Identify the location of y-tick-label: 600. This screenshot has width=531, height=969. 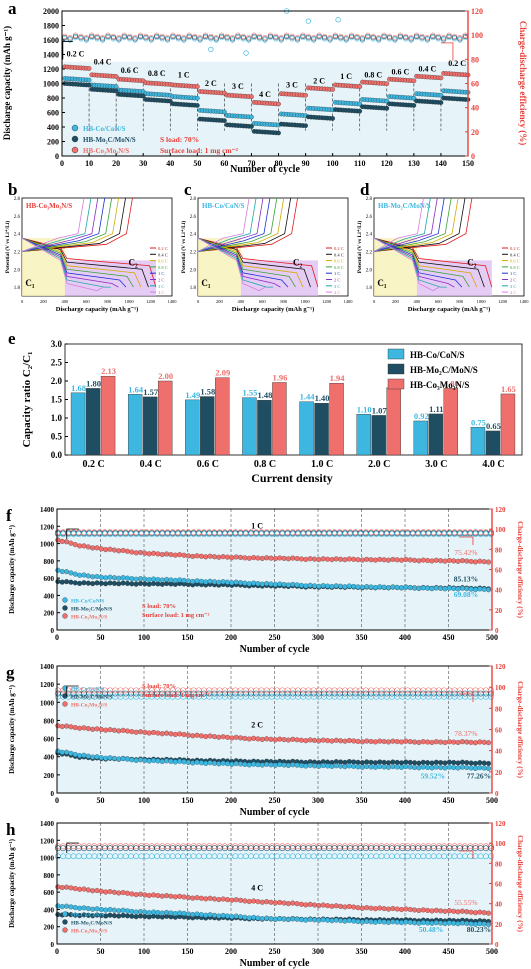
(49, 893).